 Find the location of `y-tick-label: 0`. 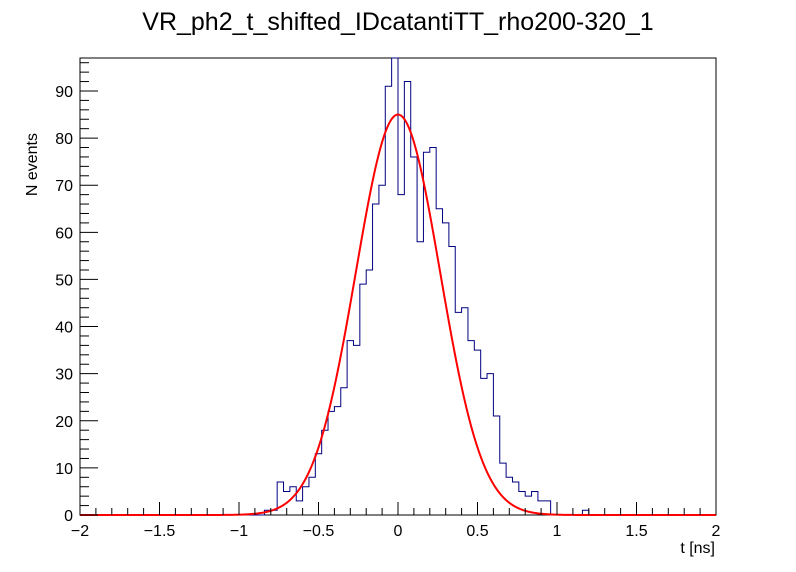

y-tick-label: 0 is located at coordinates (68, 516).